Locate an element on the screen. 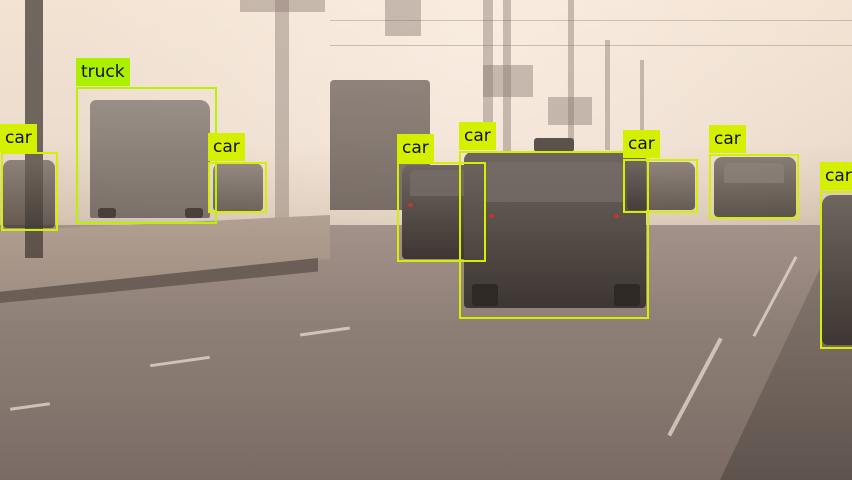  car-right-edge is located at coordinates (837, 270).